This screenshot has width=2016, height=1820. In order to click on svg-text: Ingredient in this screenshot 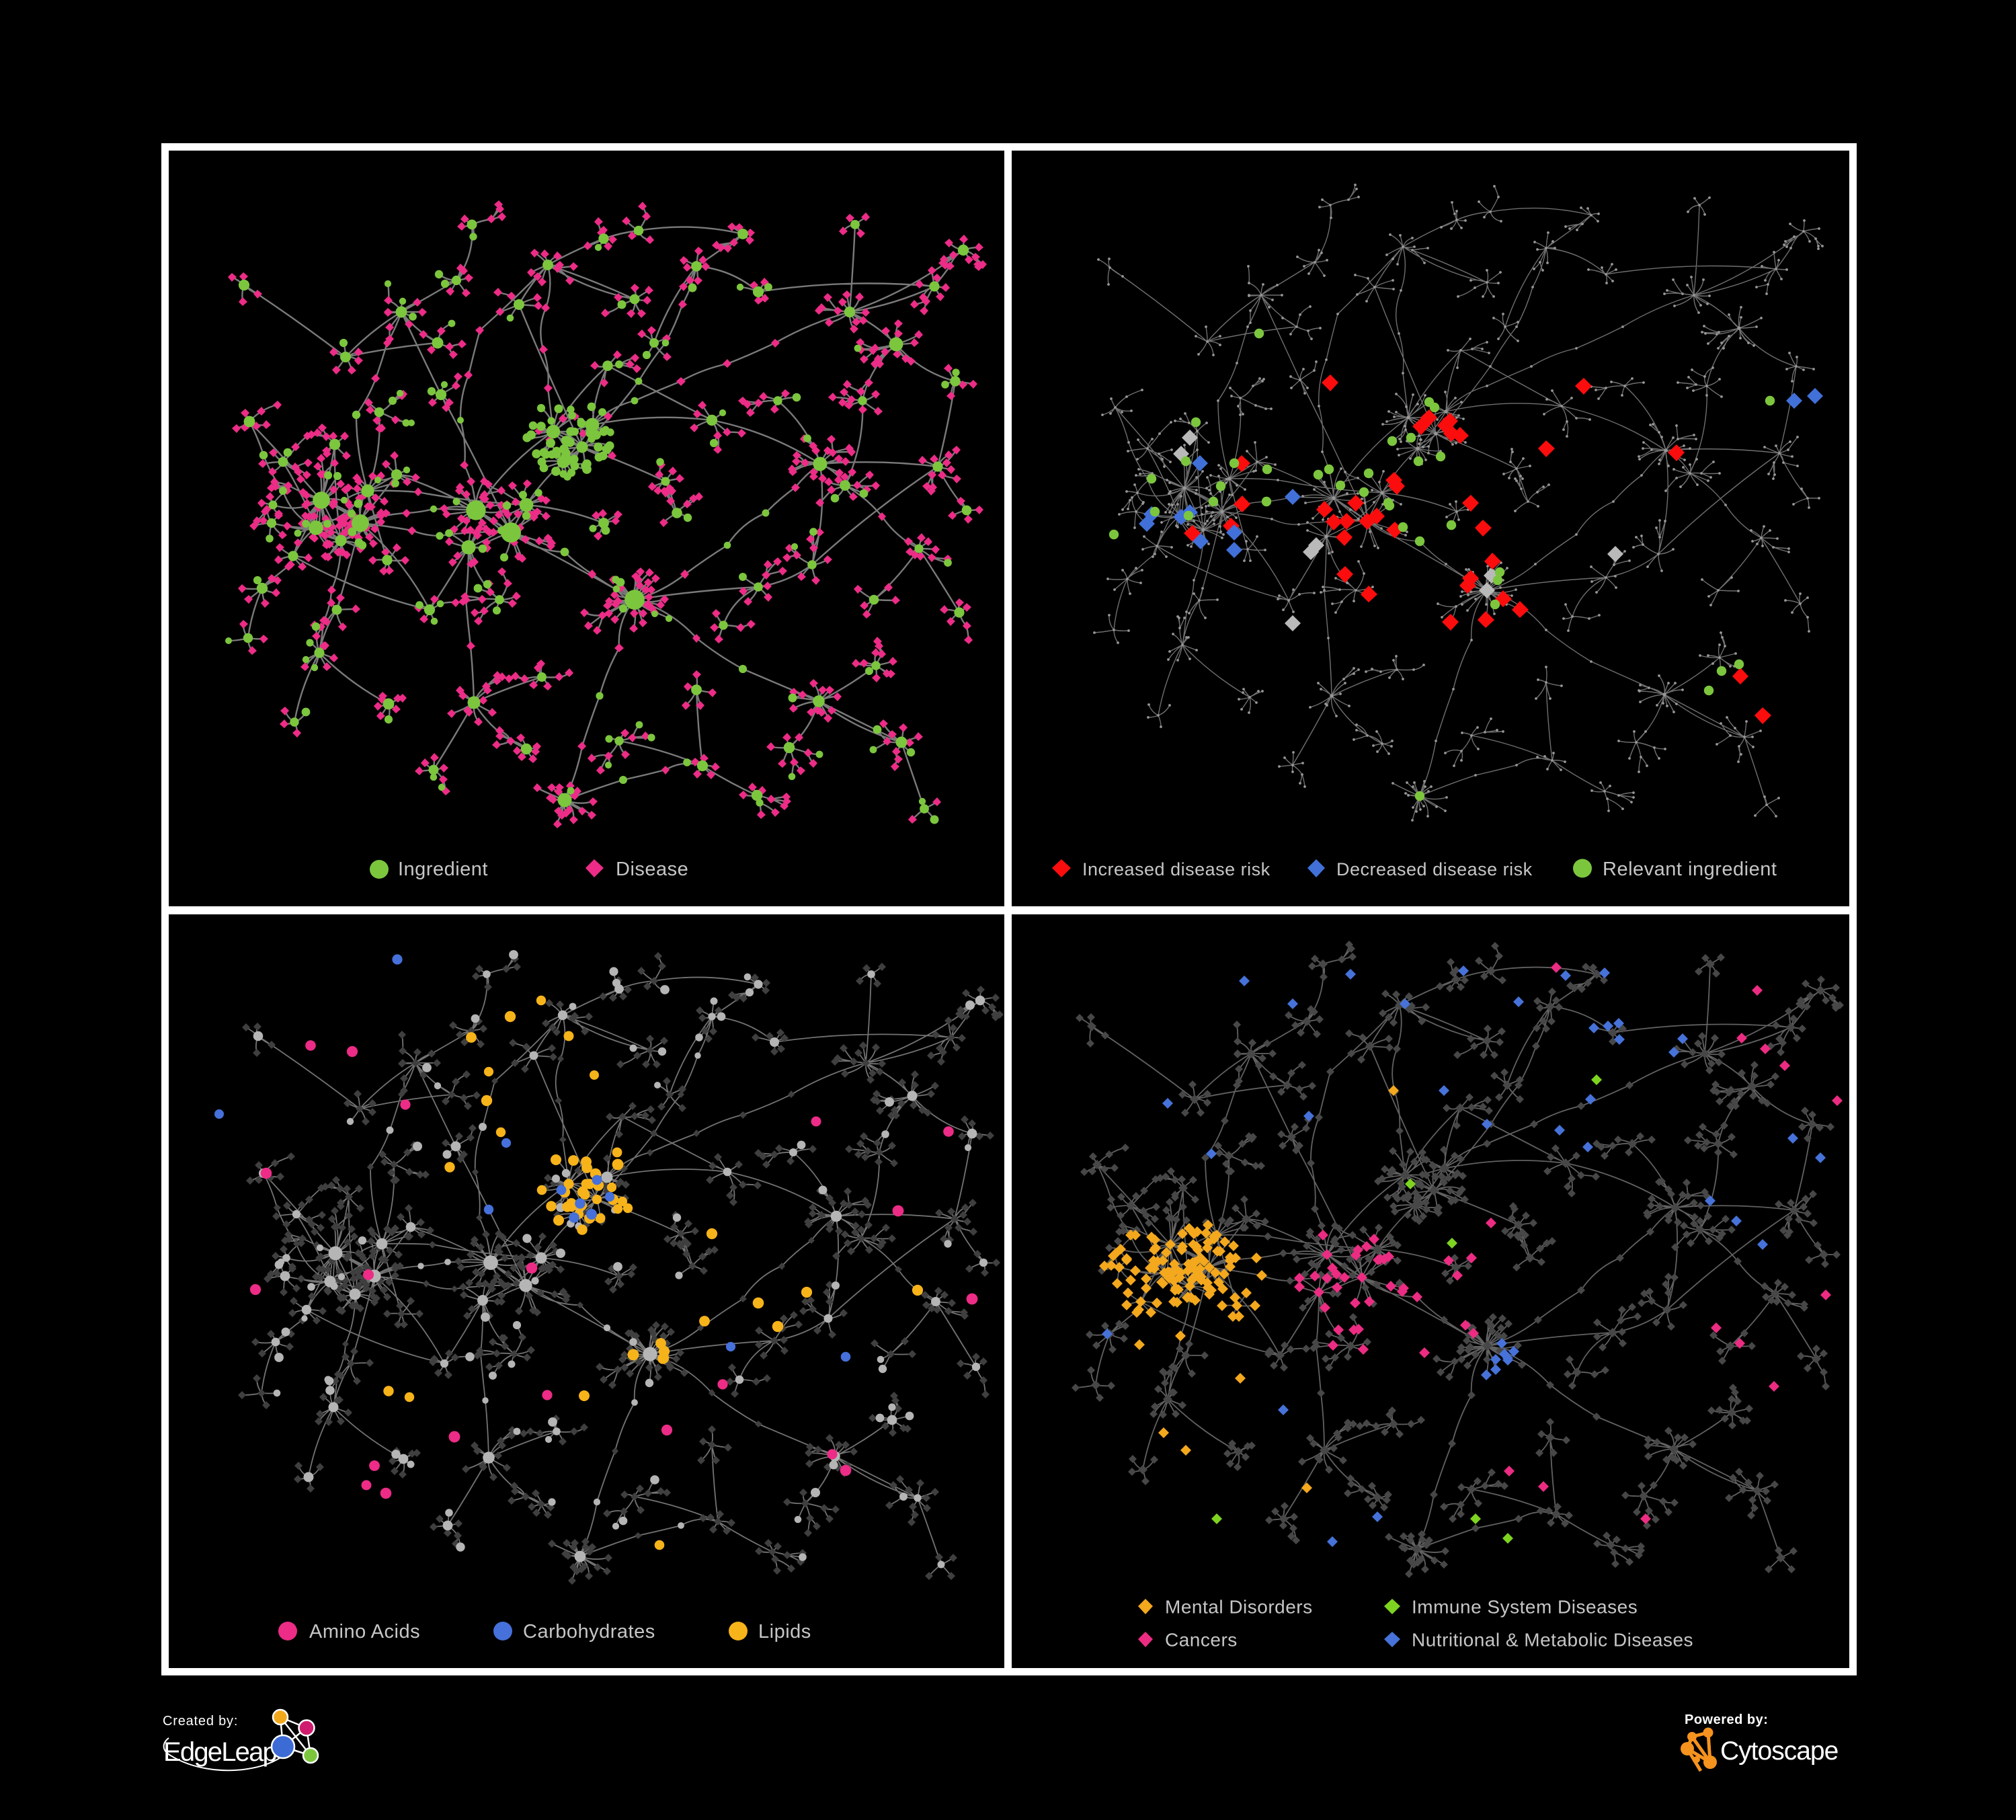, I will do `click(443, 869)`.